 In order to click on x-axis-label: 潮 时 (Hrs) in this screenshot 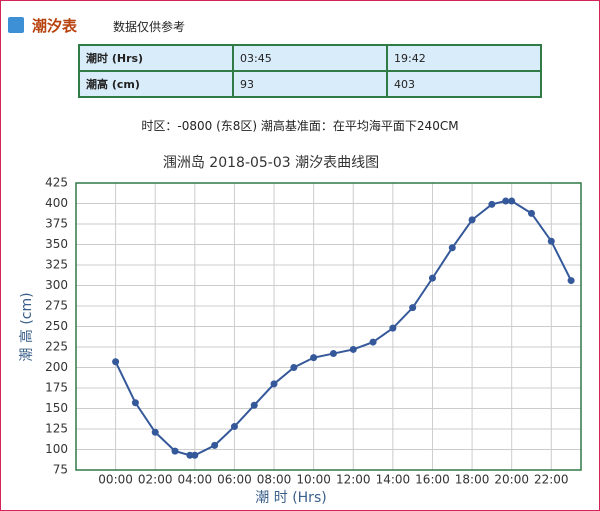, I will do `click(290, 498)`.